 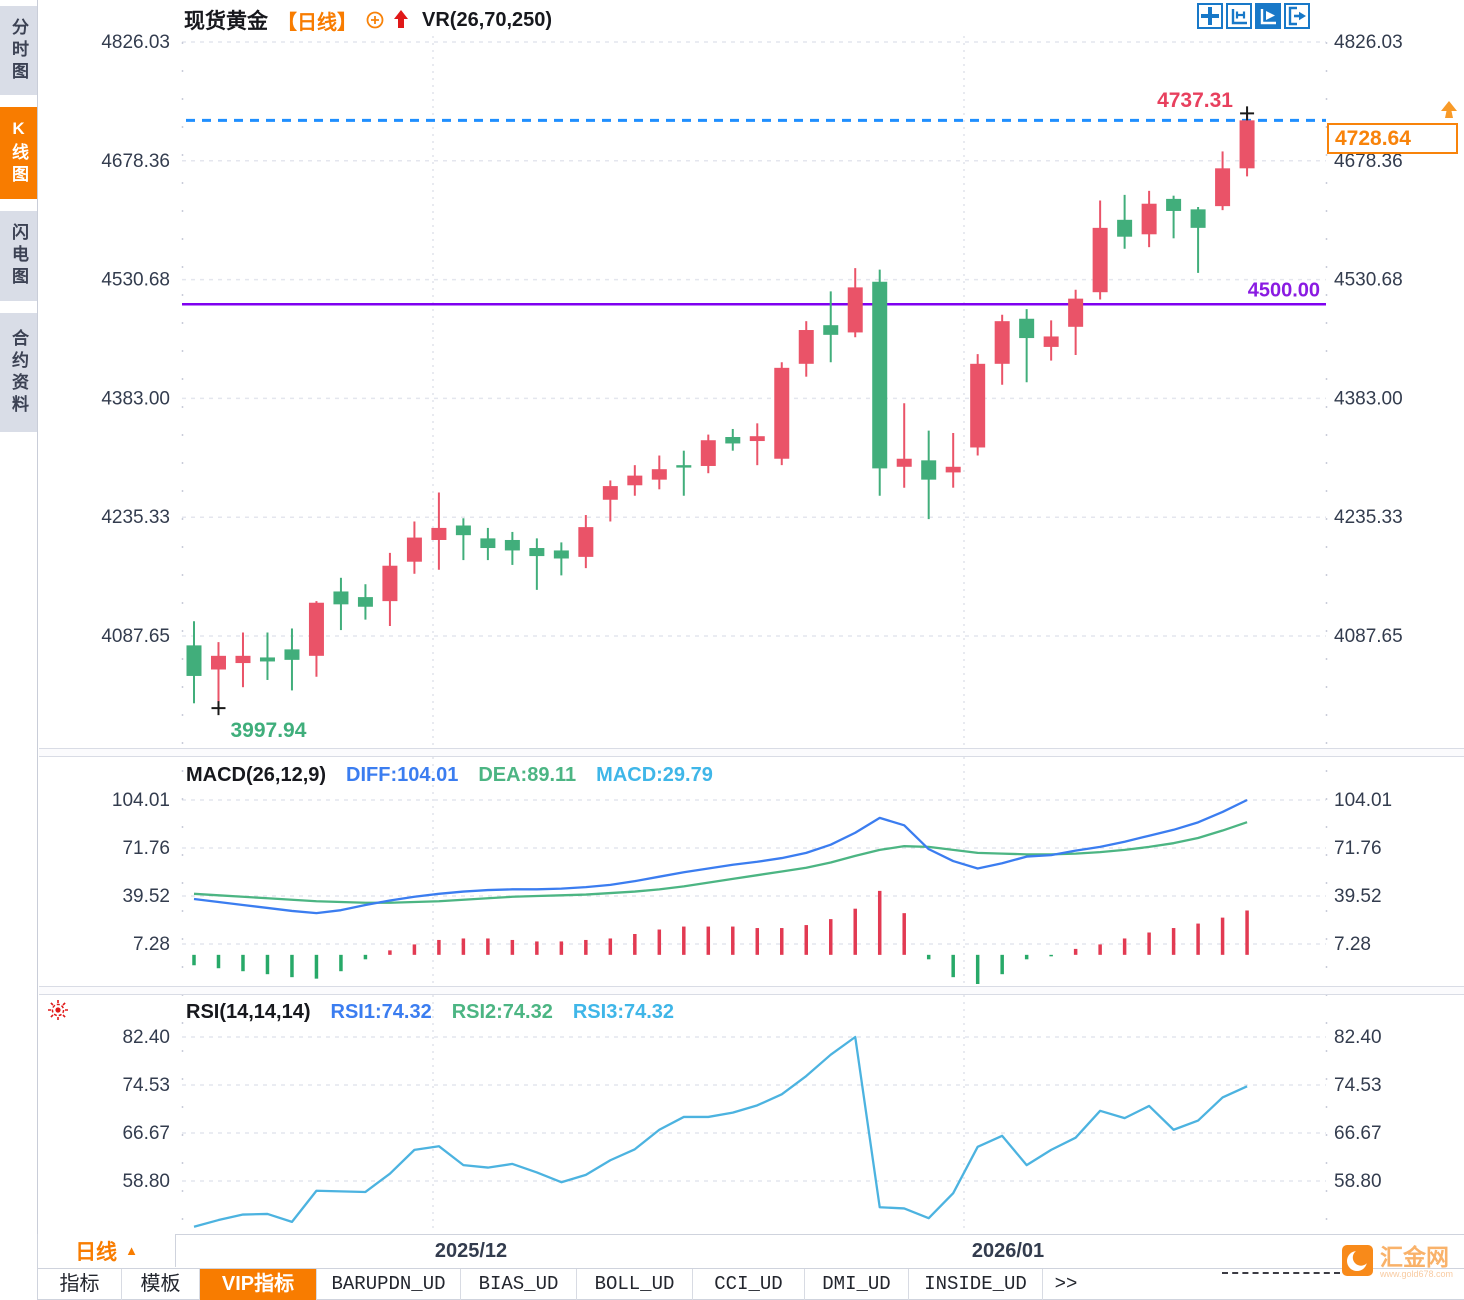 What do you see at coordinates (1414, 1257) in the screenshot?
I see `logo-name: 汇金网` at bounding box center [1414, 1257].